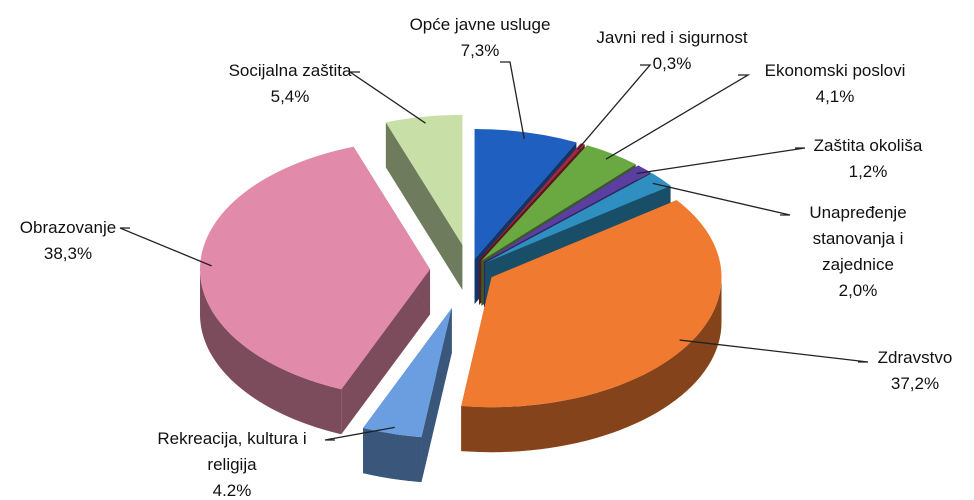 Image resolution: width=974 pixels, height=500 pixels. Describe the element at coordinates (672, 63) in the screenshot. I see `value-label: 0,3%` at that location.